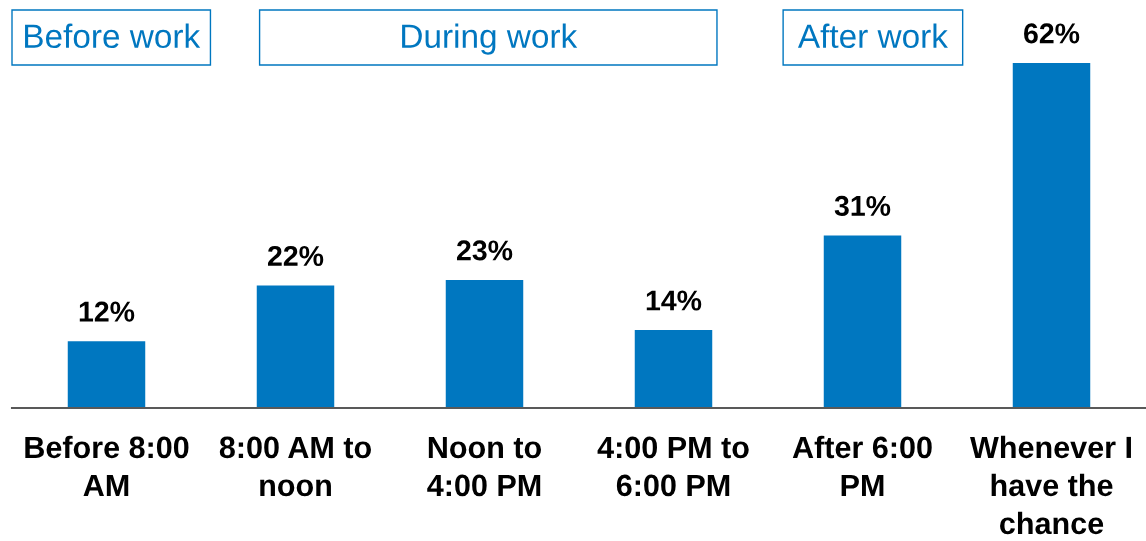 The image size is (1146, 541). What do you see at coordinates (674, 300) in the screenshot?
I see `data-label: 14%` at bounding box center [674, 300].